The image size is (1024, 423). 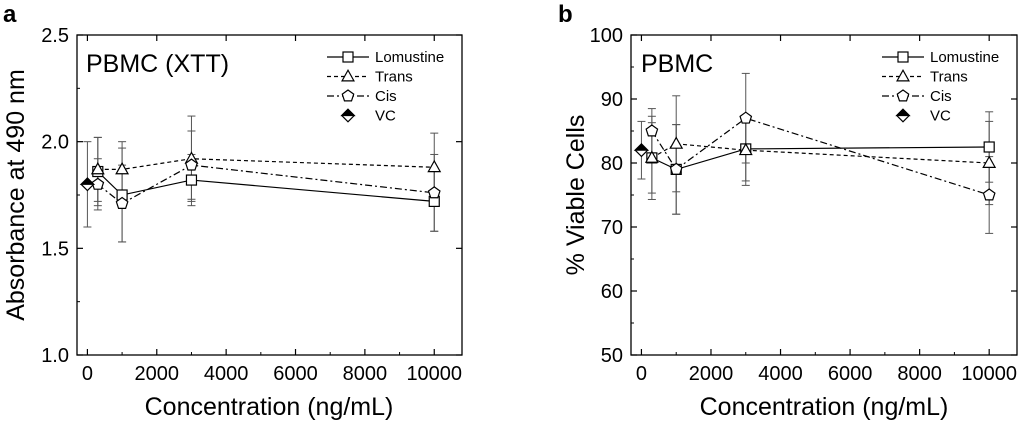 What do you see at coordinates (10, 14) in the screenshot?
I see `panel-letter: a` at bounding box center [10, 14].